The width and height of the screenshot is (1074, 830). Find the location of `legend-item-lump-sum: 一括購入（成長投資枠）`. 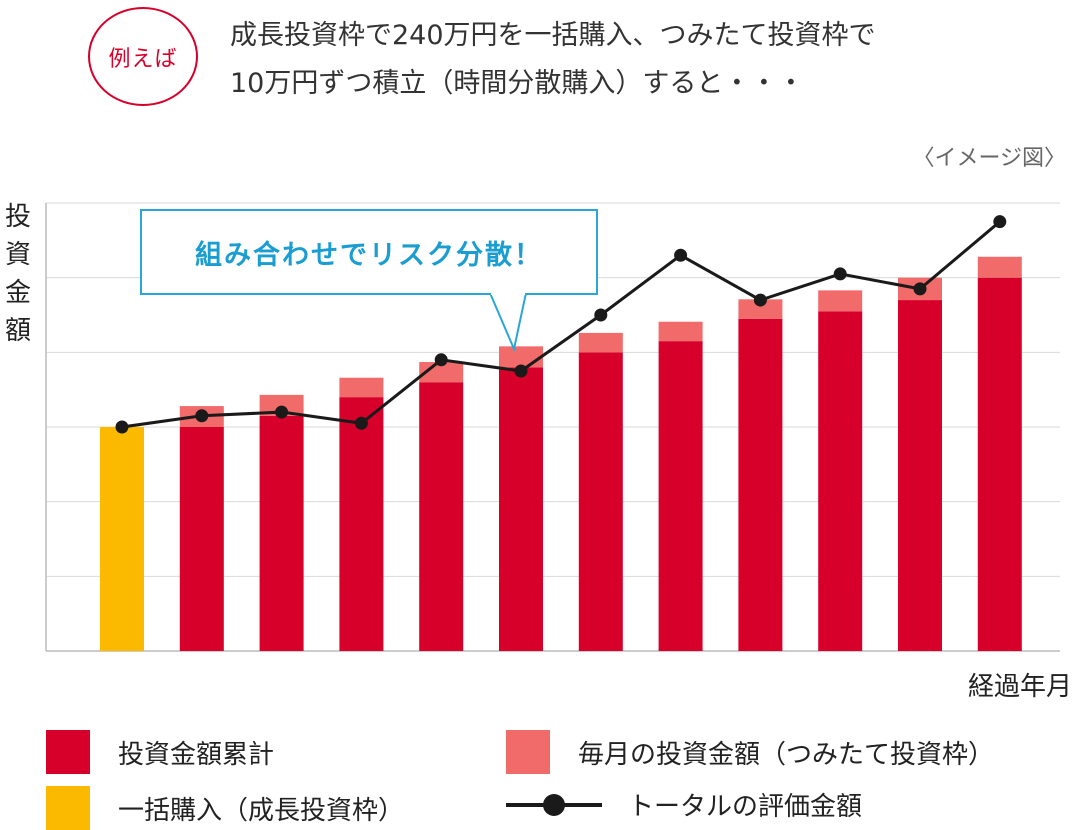

legend-item-lump-sum: 一括購入（成長投資枠） is located at coordinates (225, 808).